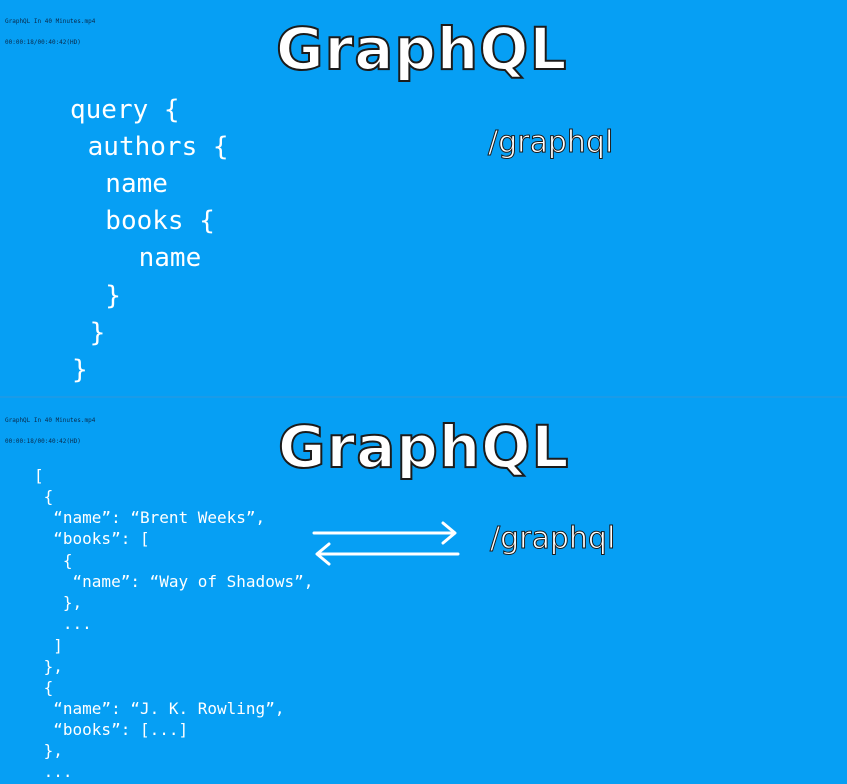  I want to click on request-response-arrows, so click(386, 543).